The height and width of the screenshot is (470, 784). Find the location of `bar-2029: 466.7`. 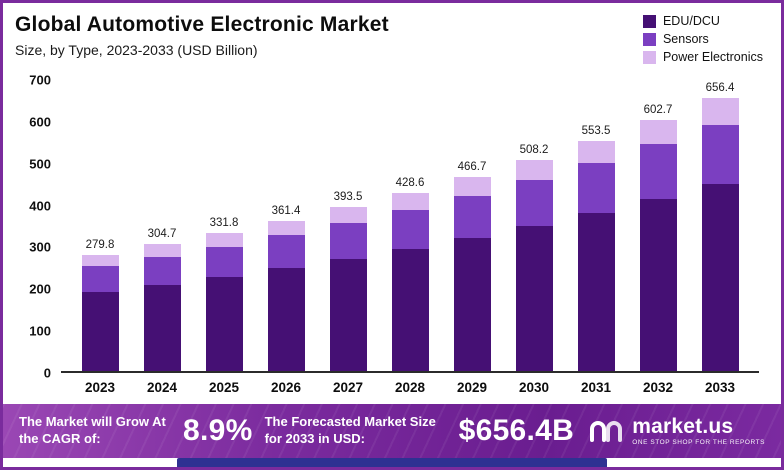

bar-2029: 466.7 is located at coordinates (472, 225).